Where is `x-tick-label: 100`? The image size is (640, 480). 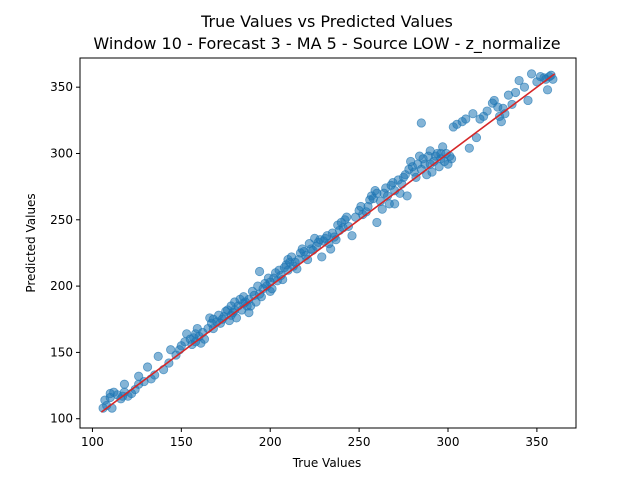 x-tick-label: 100 is located at coordinates (92, 442).